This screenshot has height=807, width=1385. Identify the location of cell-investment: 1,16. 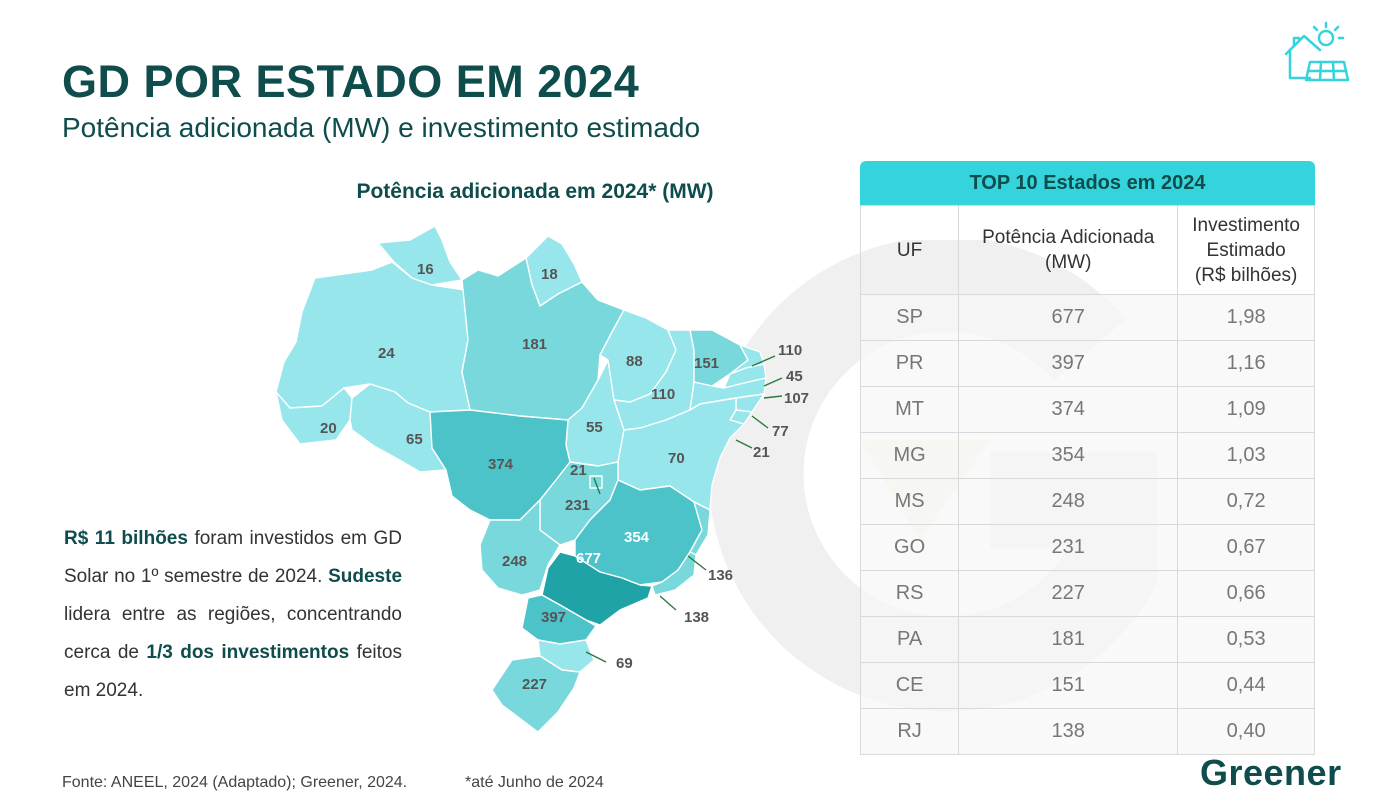
(1246, 363).